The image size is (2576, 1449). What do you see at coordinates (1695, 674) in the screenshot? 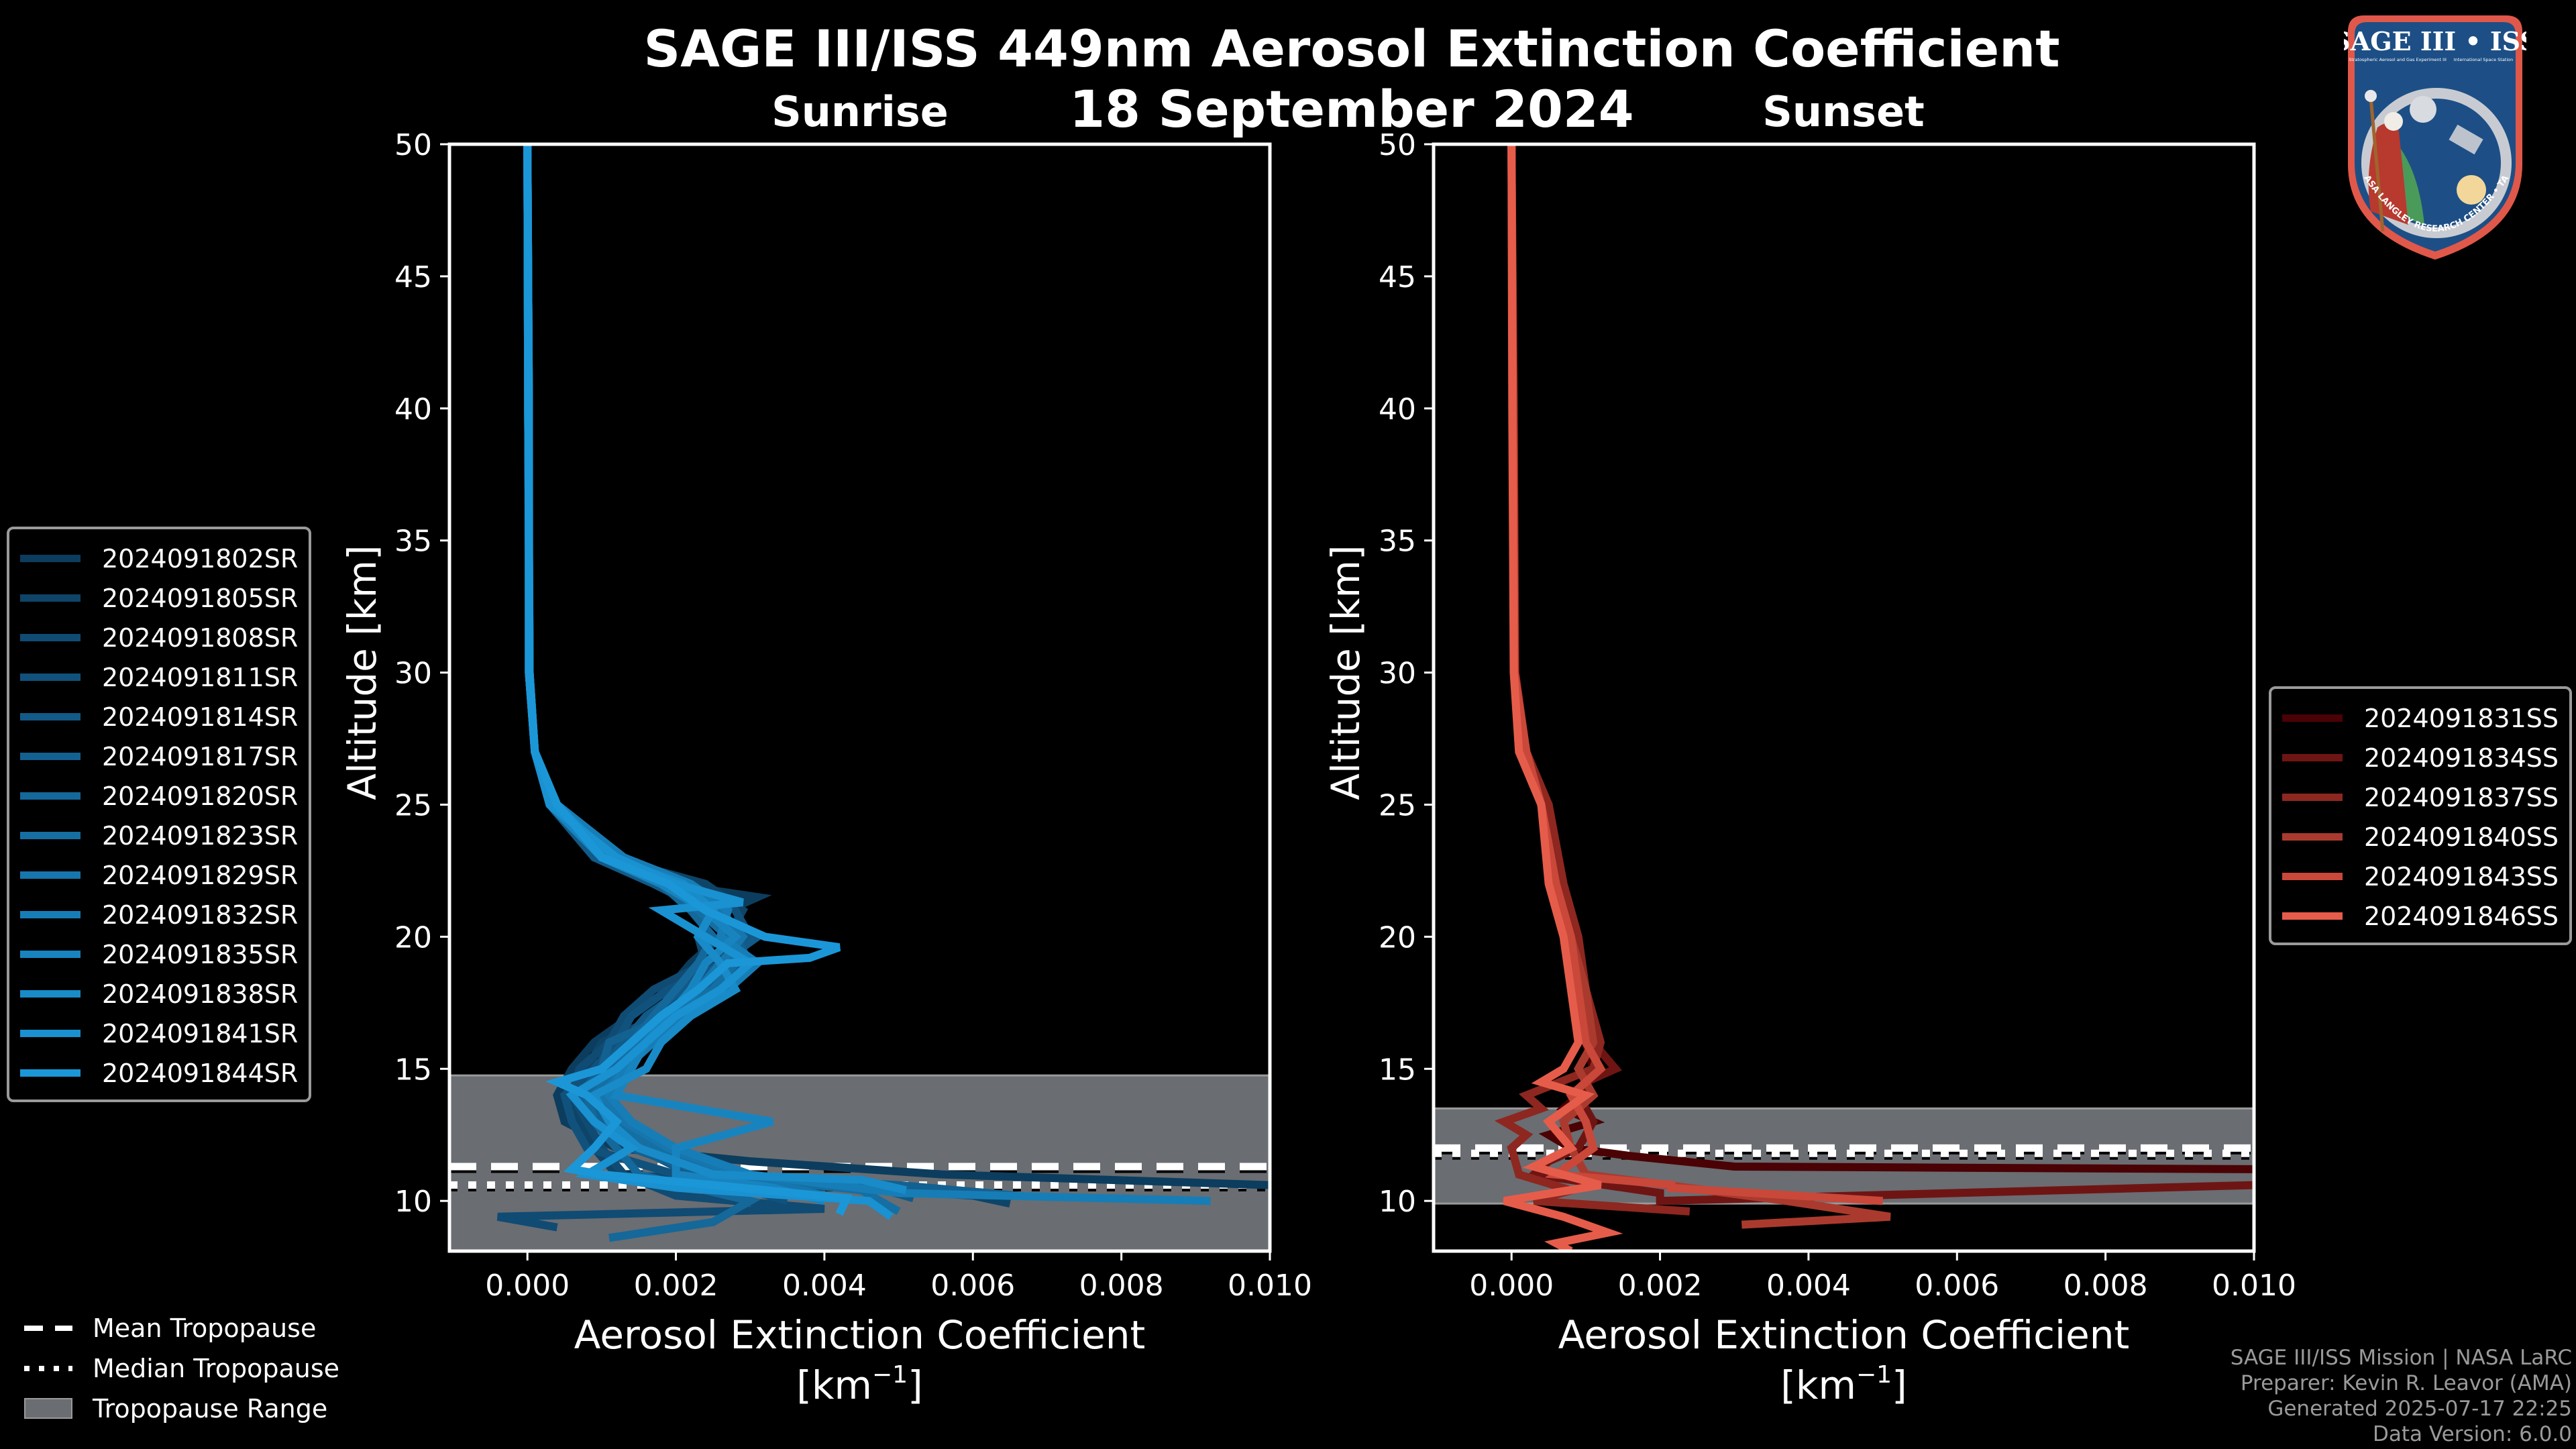
I see `series-line-2024091843SS` at bounding box center [1695, 674].